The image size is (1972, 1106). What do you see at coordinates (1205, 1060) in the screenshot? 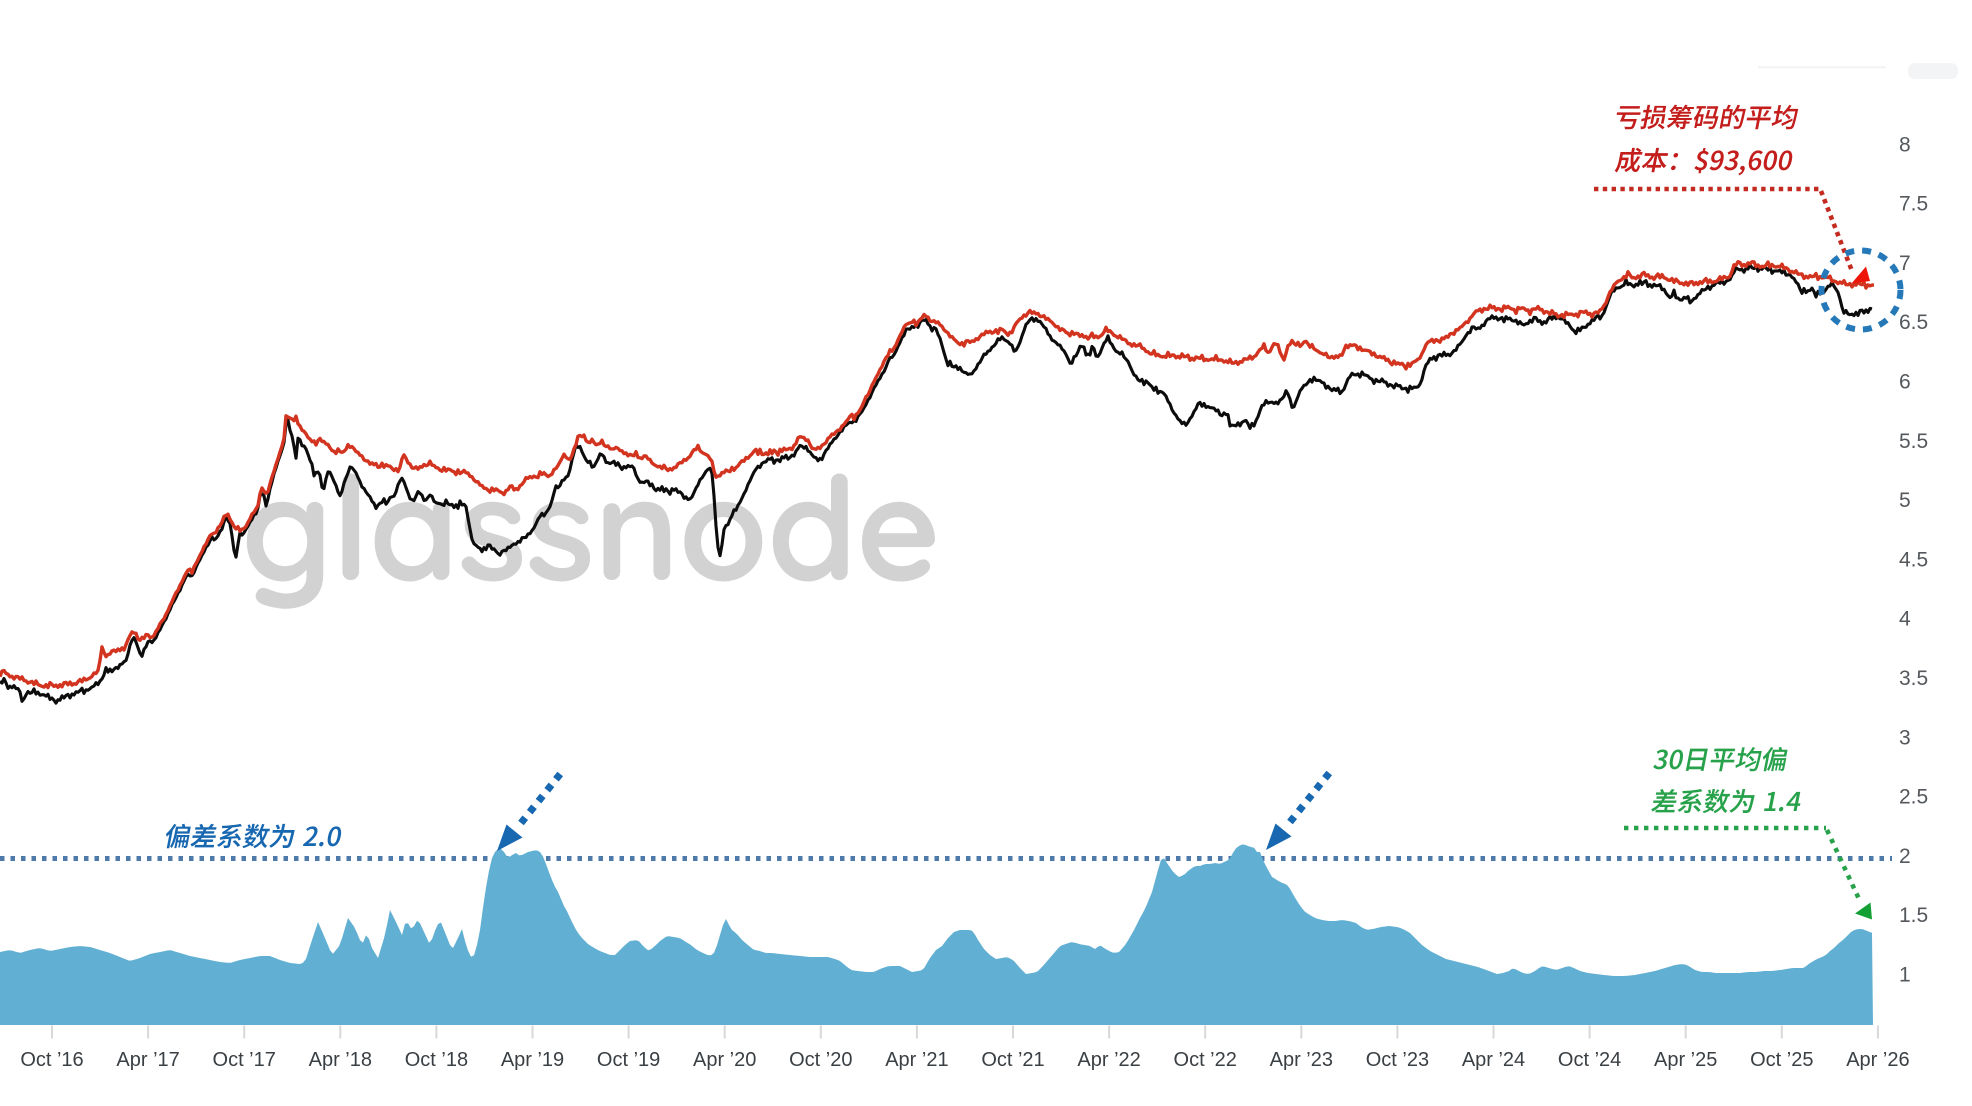
I see `svg-text: Oct ’22` at bounding box center [1205, 1060].